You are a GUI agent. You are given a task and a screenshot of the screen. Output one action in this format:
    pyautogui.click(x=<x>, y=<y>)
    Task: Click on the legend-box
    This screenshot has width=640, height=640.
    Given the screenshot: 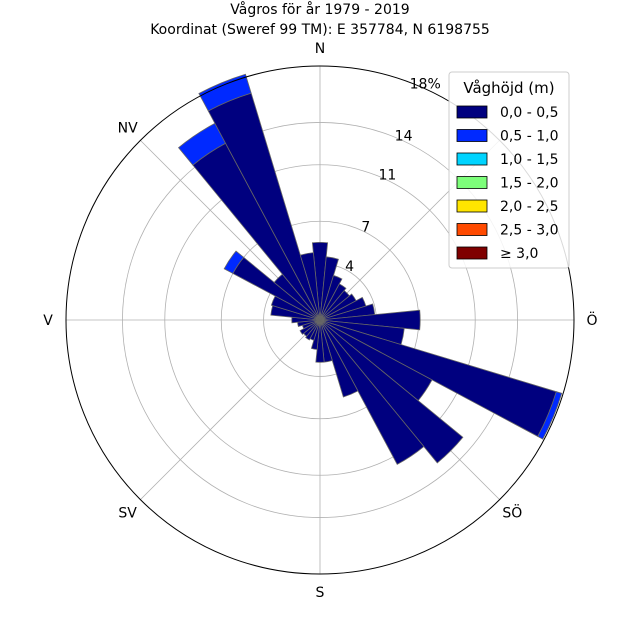 What is the action you would take?
    pyautogui.click(x=509, y=170)
    